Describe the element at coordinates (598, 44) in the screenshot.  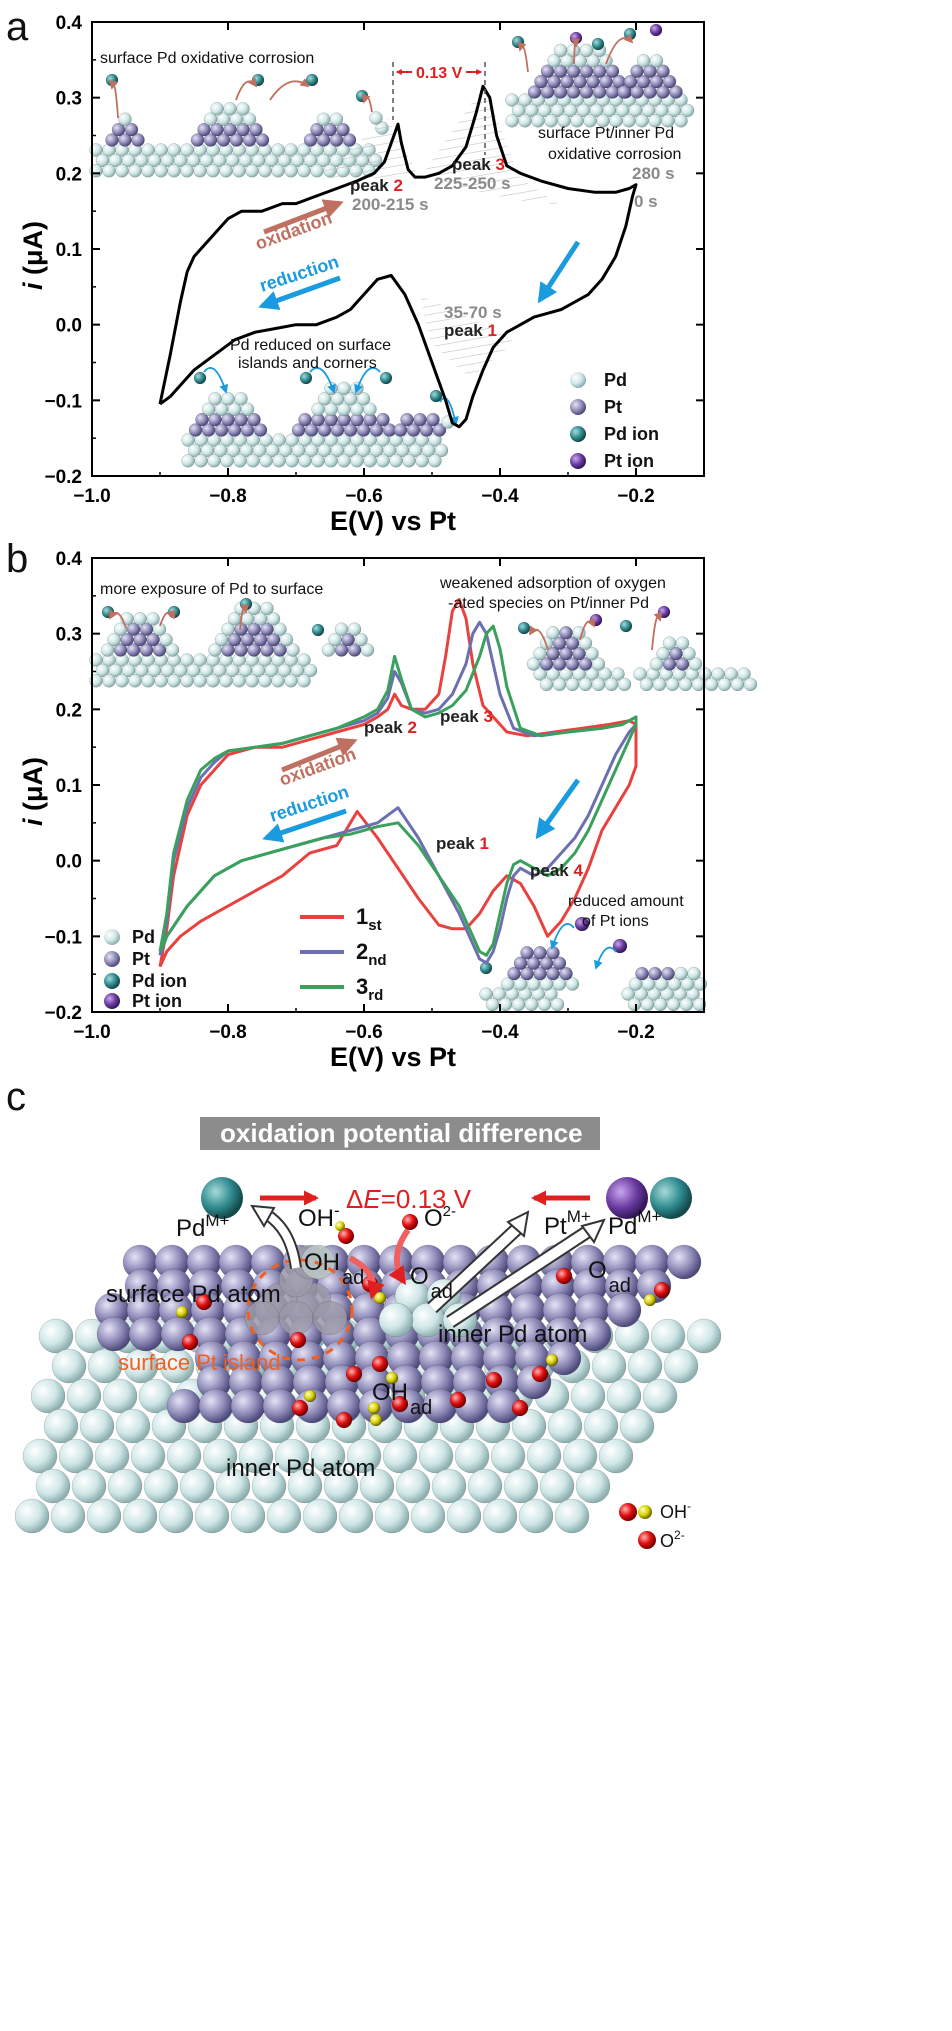
I see `pd-ion` at that location.